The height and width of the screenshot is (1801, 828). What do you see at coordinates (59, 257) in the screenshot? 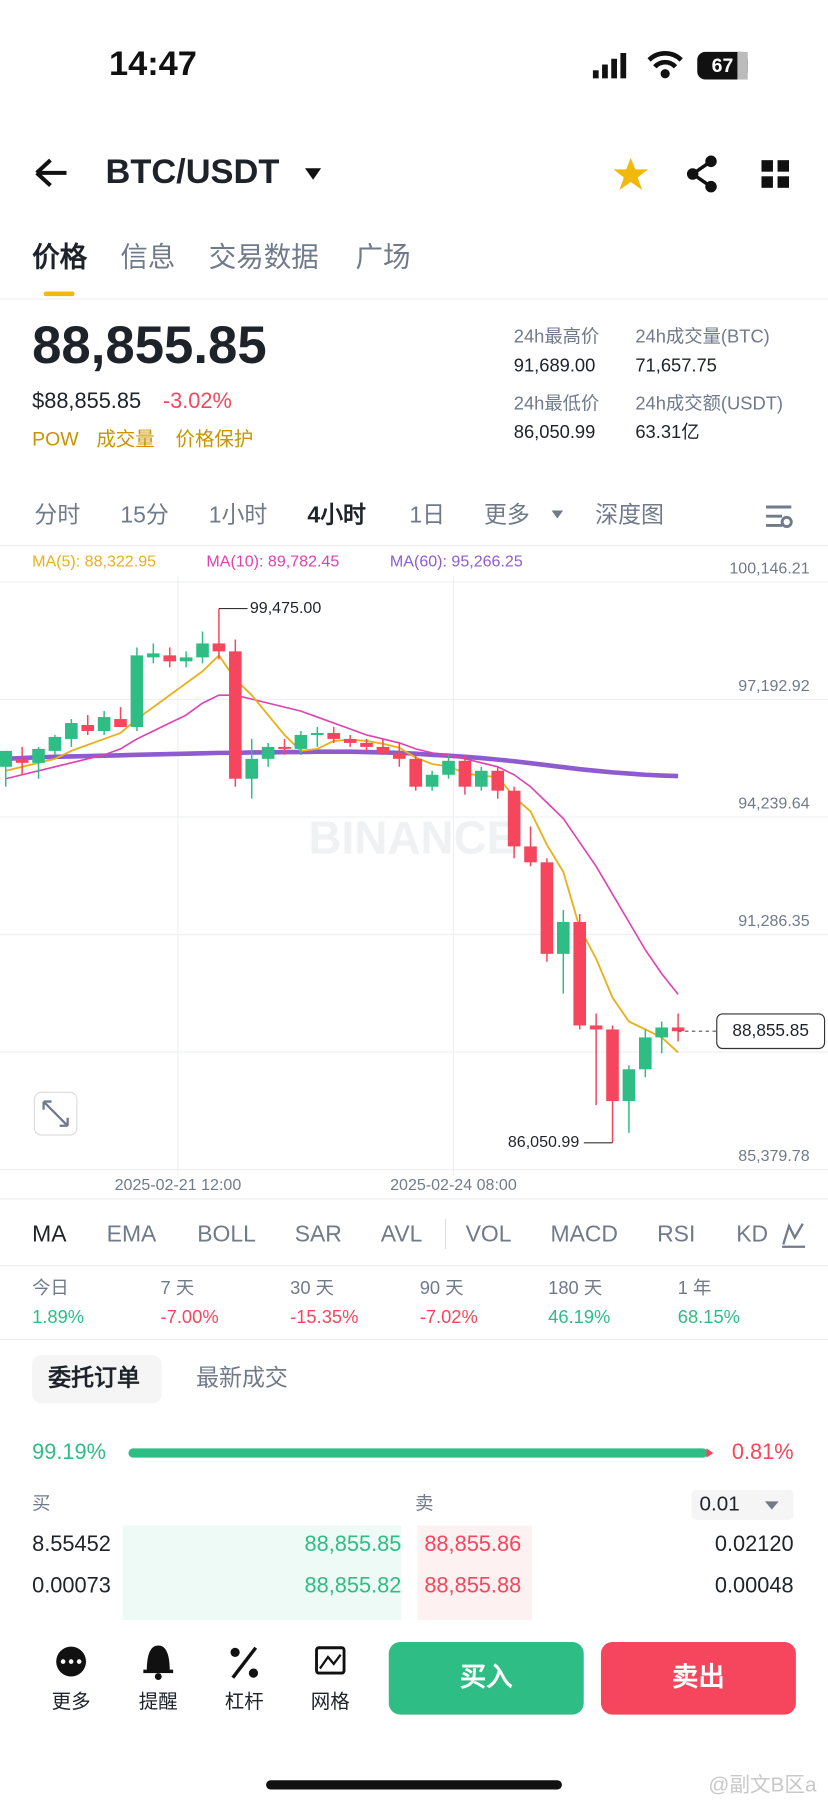
I see `tab: 价格` at bounding box center [59, 257].